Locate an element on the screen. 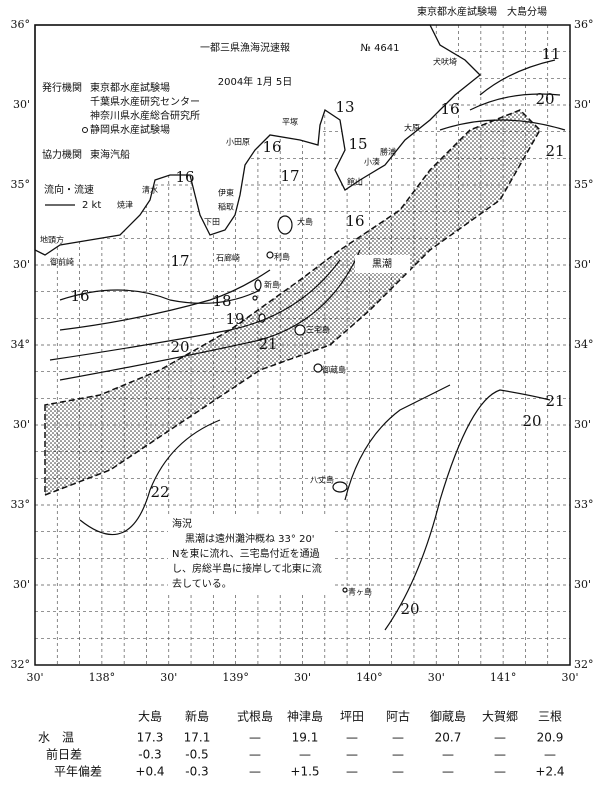 The height and width of the screenshot is (800, 600). lon-label: 141° is located at coordinates (503, 677).